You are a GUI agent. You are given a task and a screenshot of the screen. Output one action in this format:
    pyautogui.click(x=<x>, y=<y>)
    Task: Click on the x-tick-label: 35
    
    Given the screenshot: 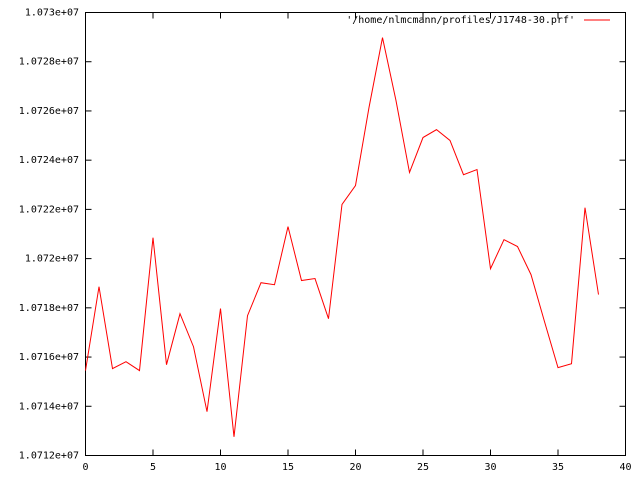 What is the action you would take?
    pyautogui.click(x=558, y=467)
    